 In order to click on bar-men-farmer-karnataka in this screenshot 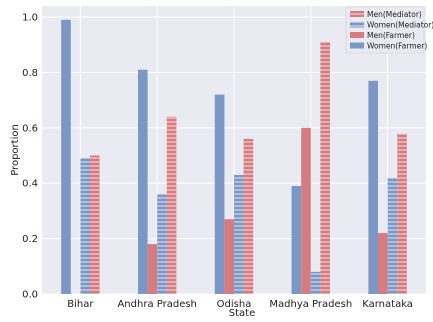, I will do `click(383, 263)`.